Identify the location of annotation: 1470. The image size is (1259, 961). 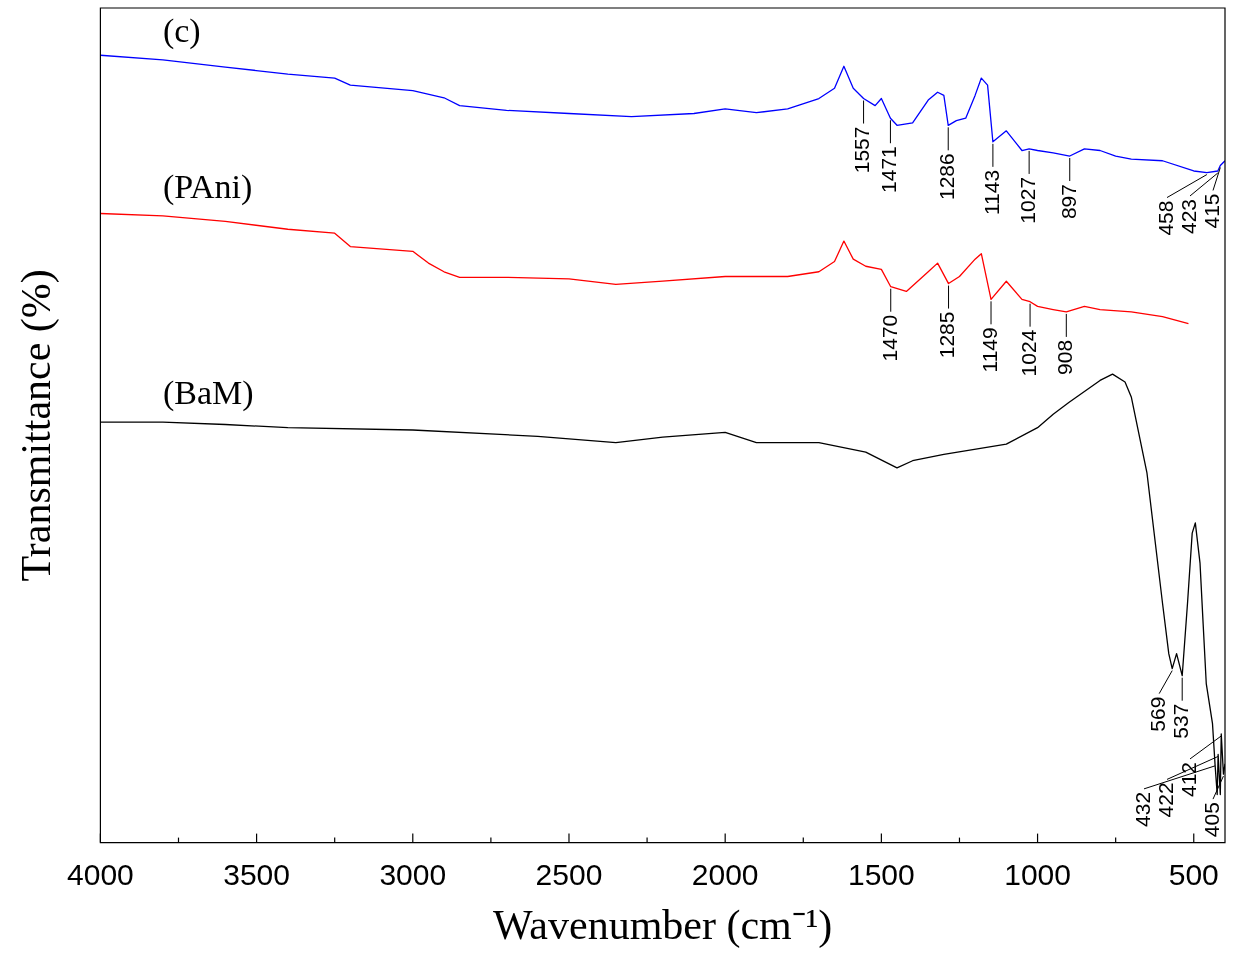
(889, 338).